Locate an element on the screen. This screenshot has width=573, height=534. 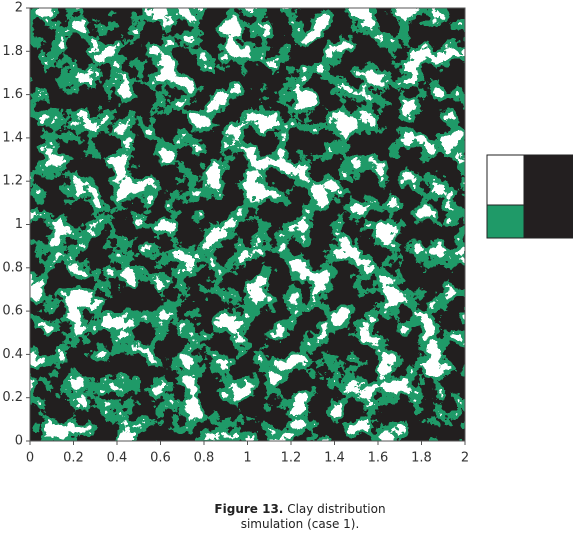
y-tick-label: 1 is located at coordinates (19, 224).